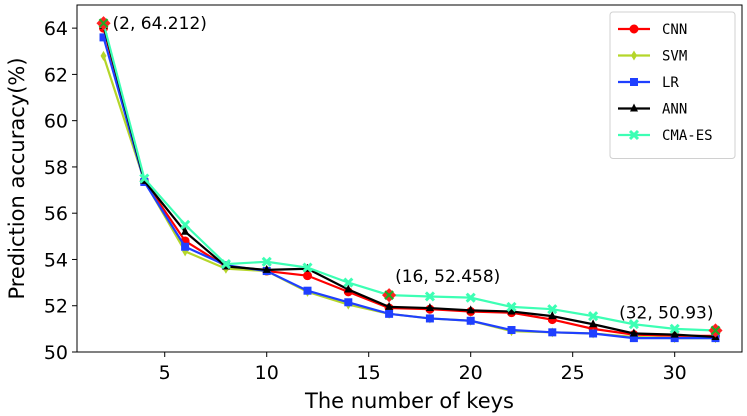 The width and height of the screenshot is (747, 416). Describe the element at coordinates (687, 136) in the screenshot. I see `legend-label: CMA-ES` at that location.